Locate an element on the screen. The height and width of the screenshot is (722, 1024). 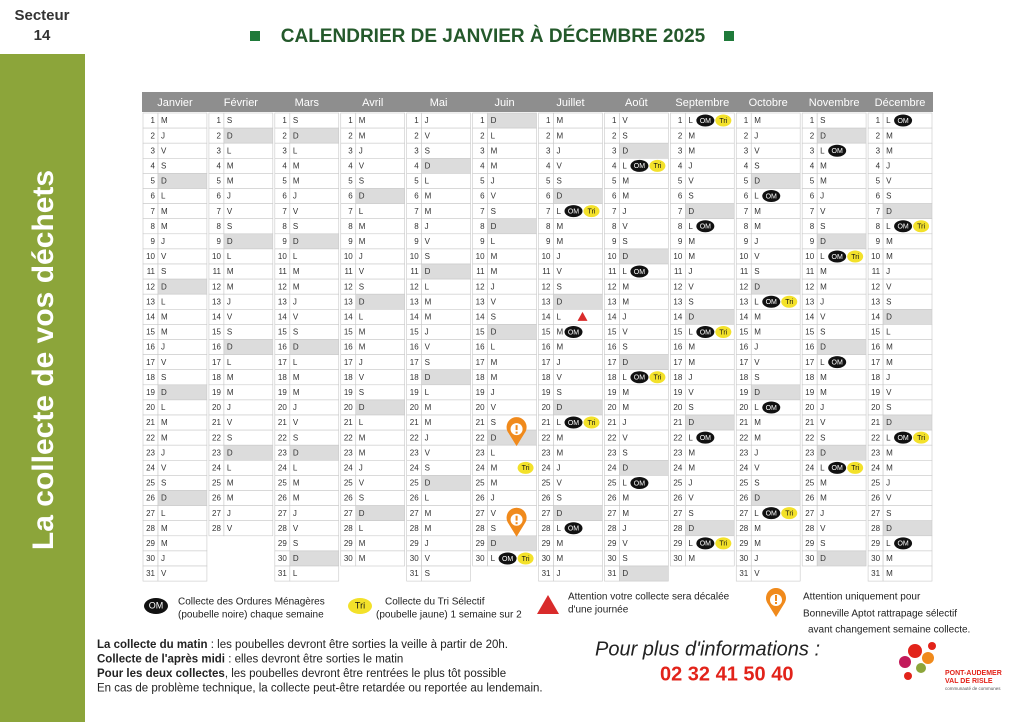
day-number: 29 is located at coordinates (282, 543).